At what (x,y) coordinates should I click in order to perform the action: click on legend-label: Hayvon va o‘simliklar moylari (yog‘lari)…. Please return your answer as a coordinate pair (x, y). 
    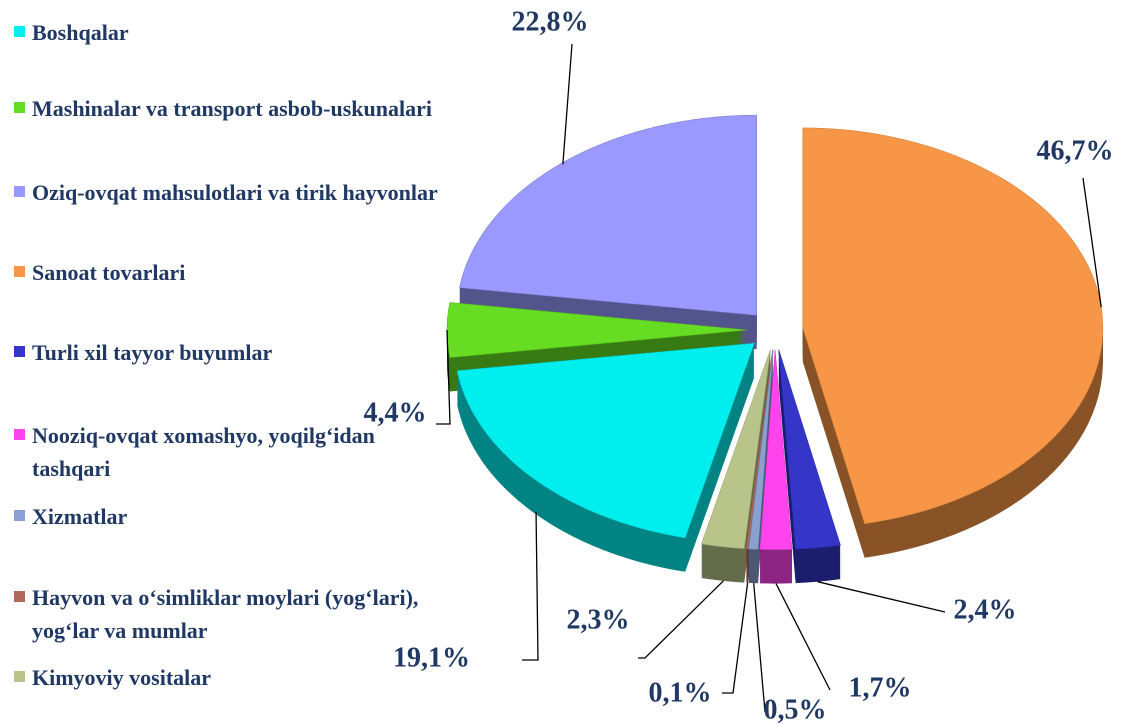
    Looking at the image, I should click on (225, 614).